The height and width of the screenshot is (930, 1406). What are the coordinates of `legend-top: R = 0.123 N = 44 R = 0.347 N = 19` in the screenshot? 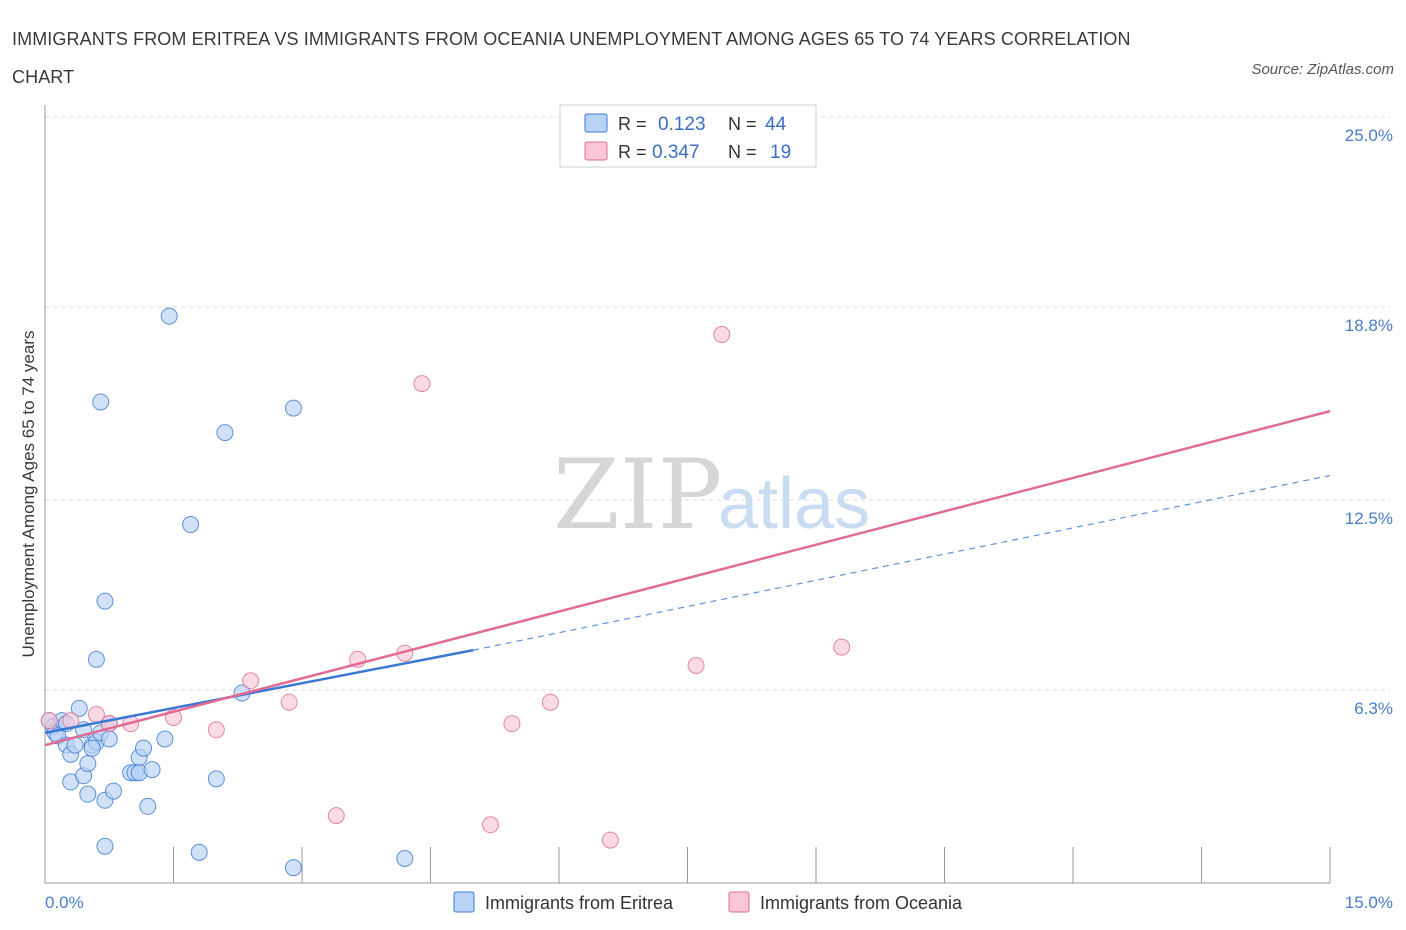 It's located at (688, 136).